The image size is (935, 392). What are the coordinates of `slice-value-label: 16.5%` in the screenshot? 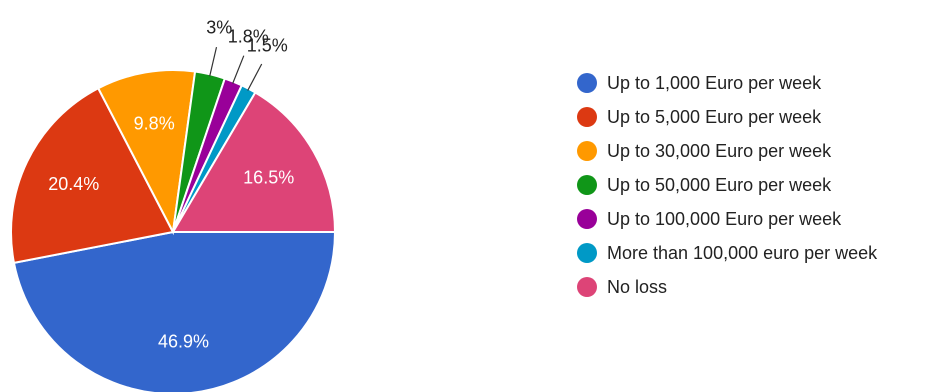 It's located at (268, 177).